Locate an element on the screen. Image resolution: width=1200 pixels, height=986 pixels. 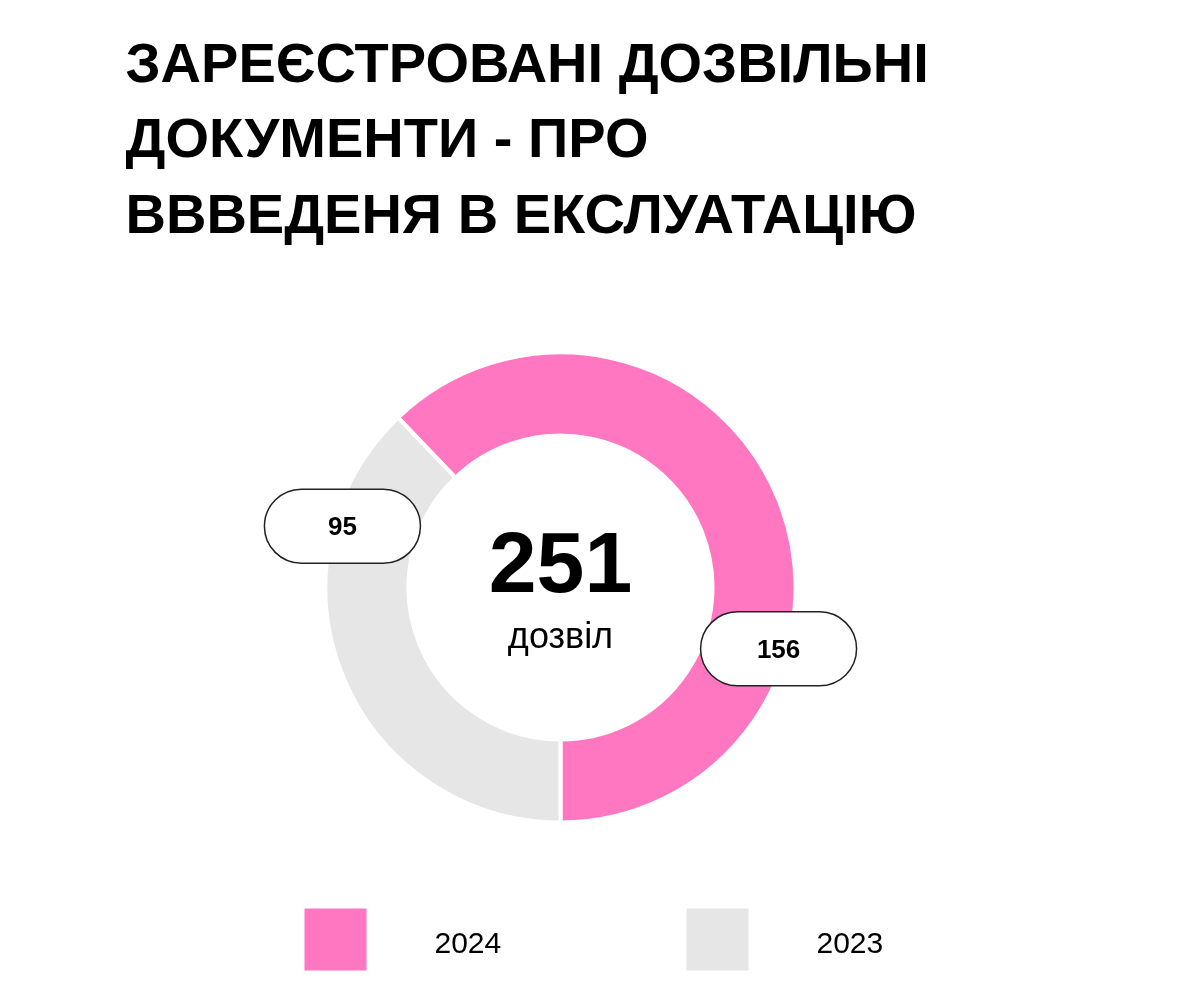
text: дозвіл is located at coordinates (560, 635).